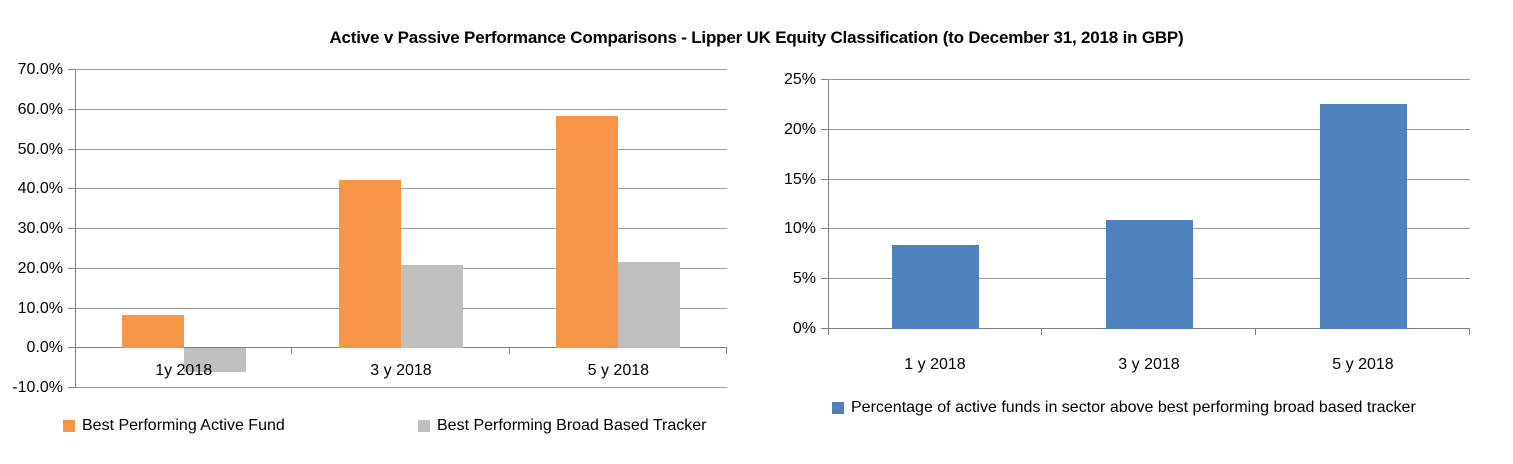 Image resolution: width=1513 pixels, height=464 pixels. I want to click on y-axis-tick-label: 25%, so click(799, 79).